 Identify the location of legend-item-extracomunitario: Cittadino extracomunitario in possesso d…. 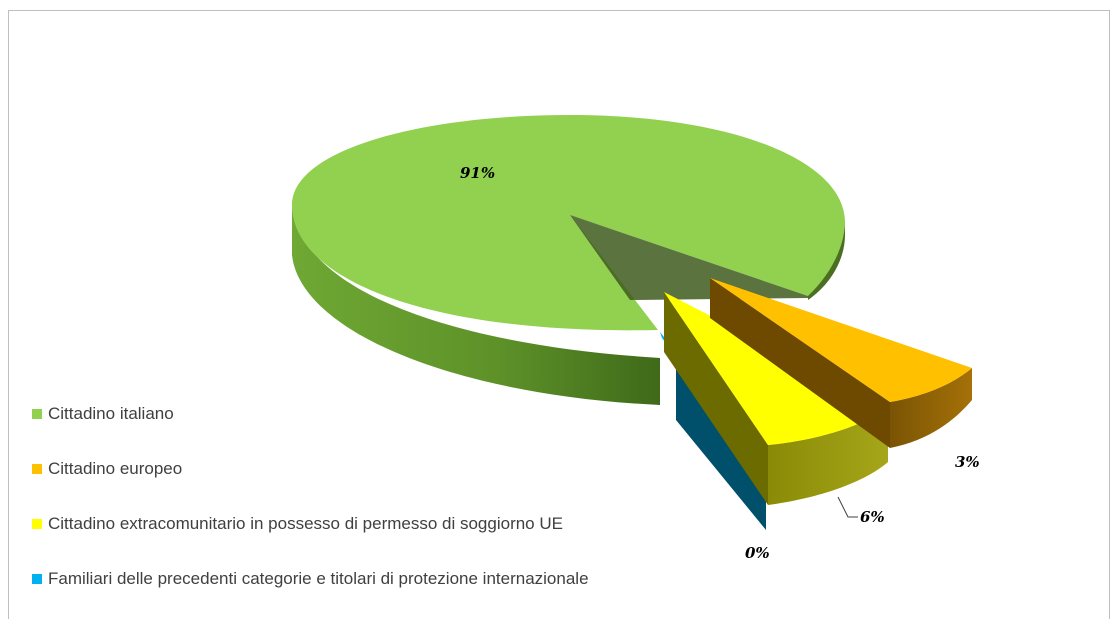
(297, 523).